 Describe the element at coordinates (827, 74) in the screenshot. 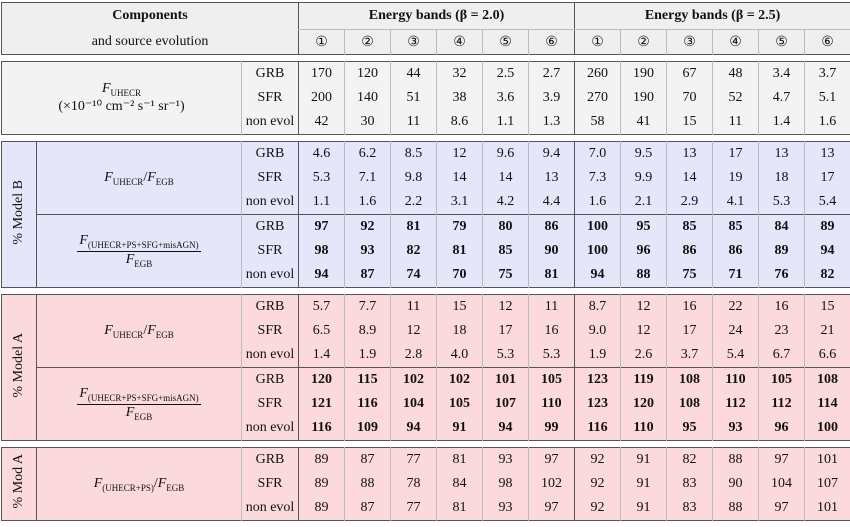

I see `value: 3.7` at that location.